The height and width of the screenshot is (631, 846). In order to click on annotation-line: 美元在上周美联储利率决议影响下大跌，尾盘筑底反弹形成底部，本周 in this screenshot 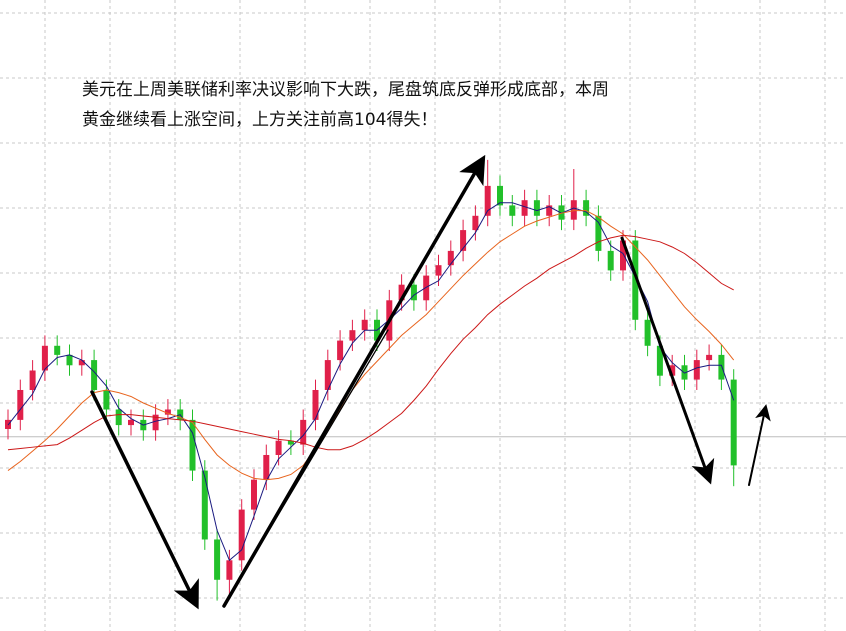, I will do `click(345, 90)`.